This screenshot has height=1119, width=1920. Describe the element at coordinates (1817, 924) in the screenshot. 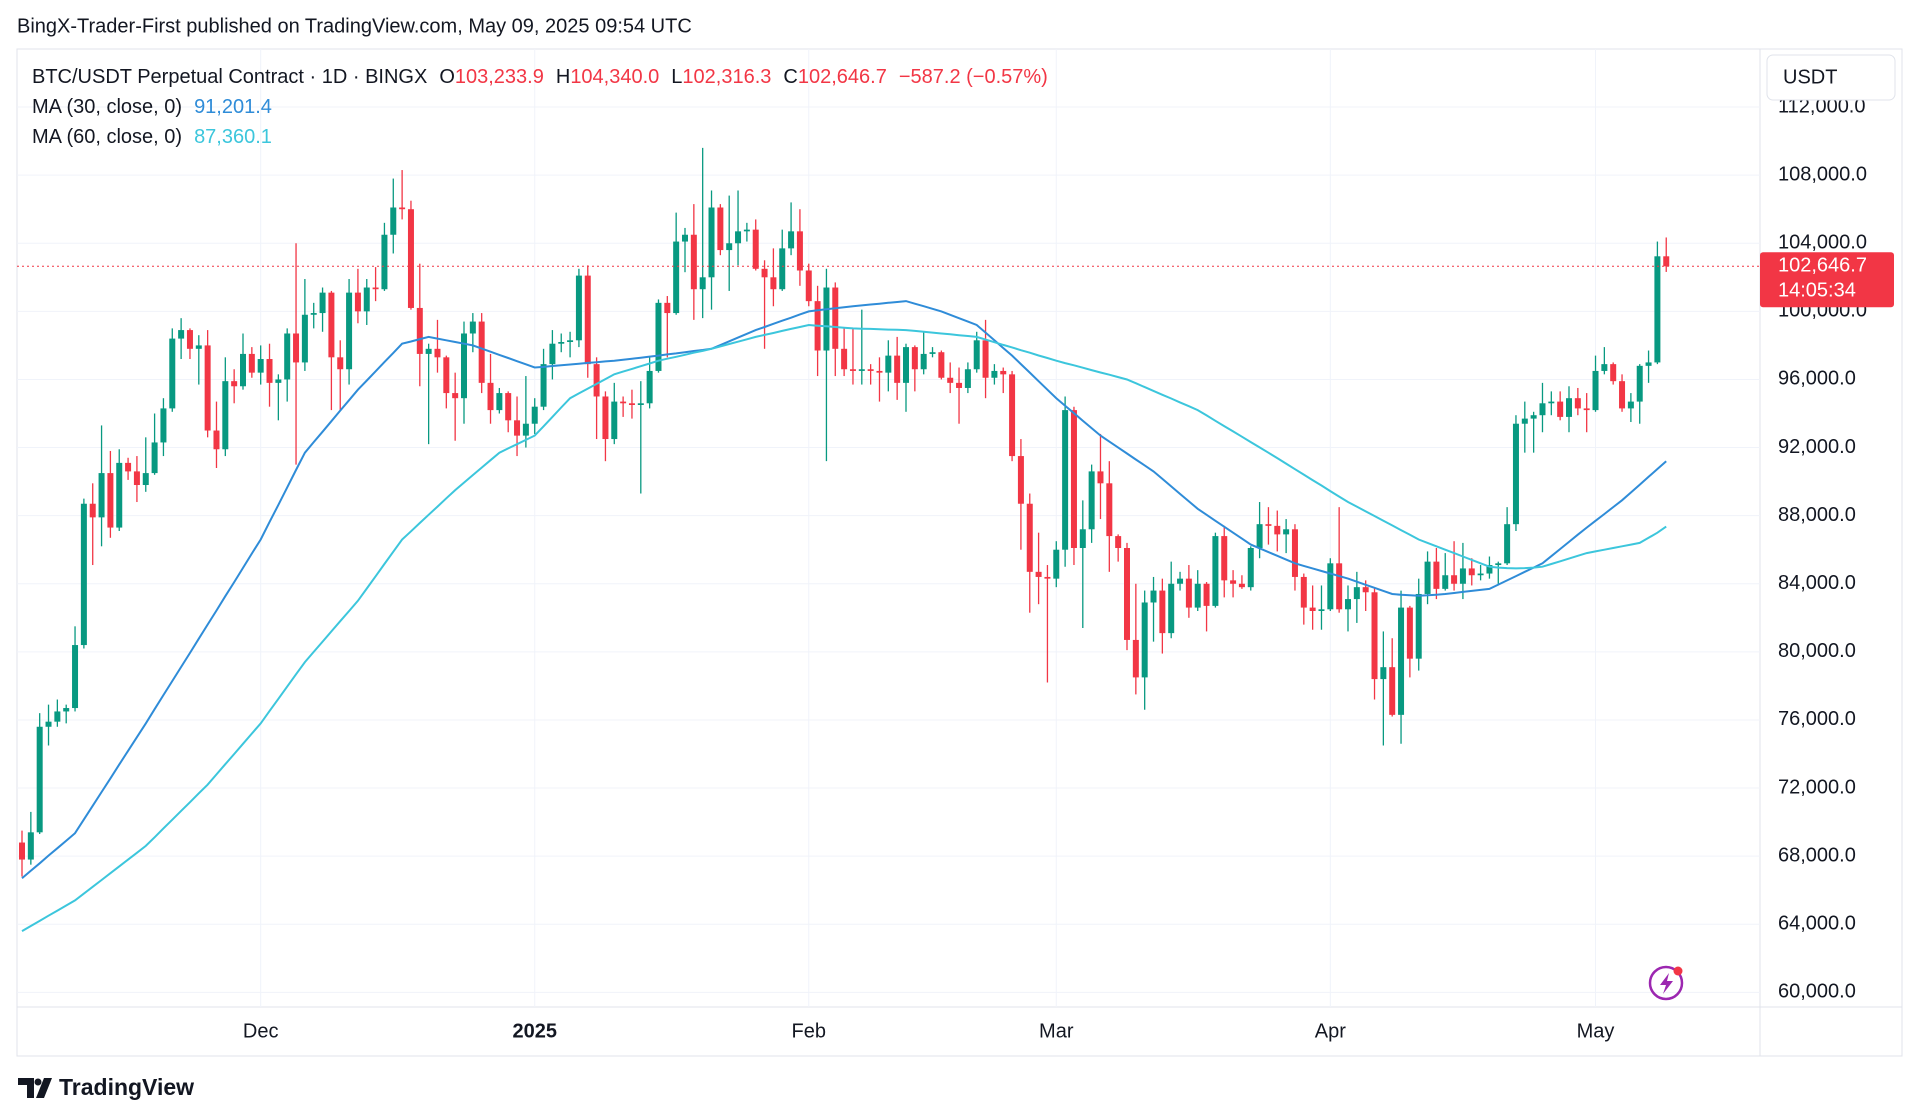

I see `y-tick-label: 64,000.0` at that location.